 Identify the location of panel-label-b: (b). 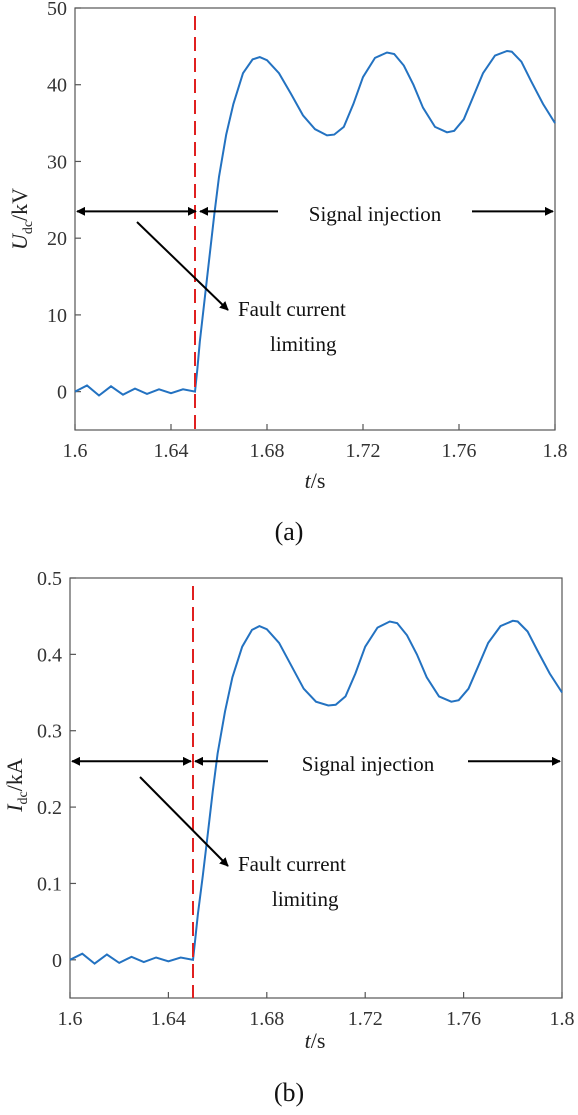
(289, 1092).